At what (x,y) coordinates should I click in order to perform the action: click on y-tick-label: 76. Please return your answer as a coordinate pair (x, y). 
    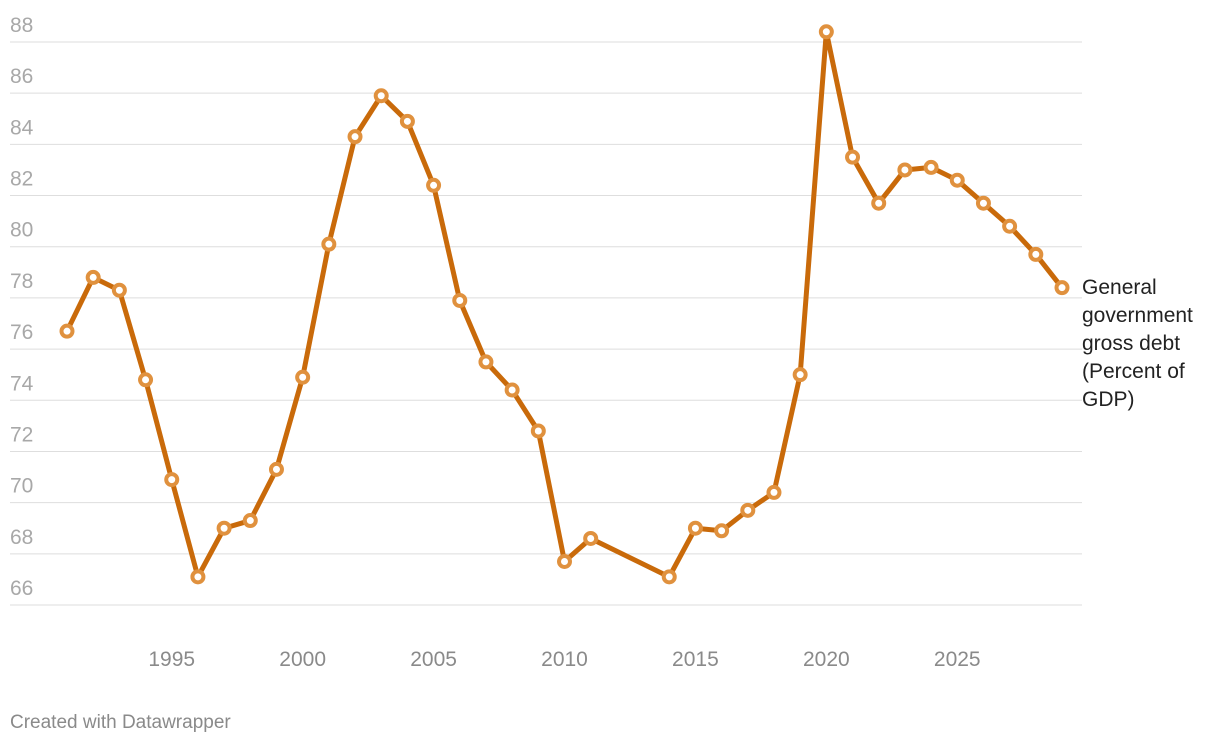
    Looking at the image, I should click on (21, 332).